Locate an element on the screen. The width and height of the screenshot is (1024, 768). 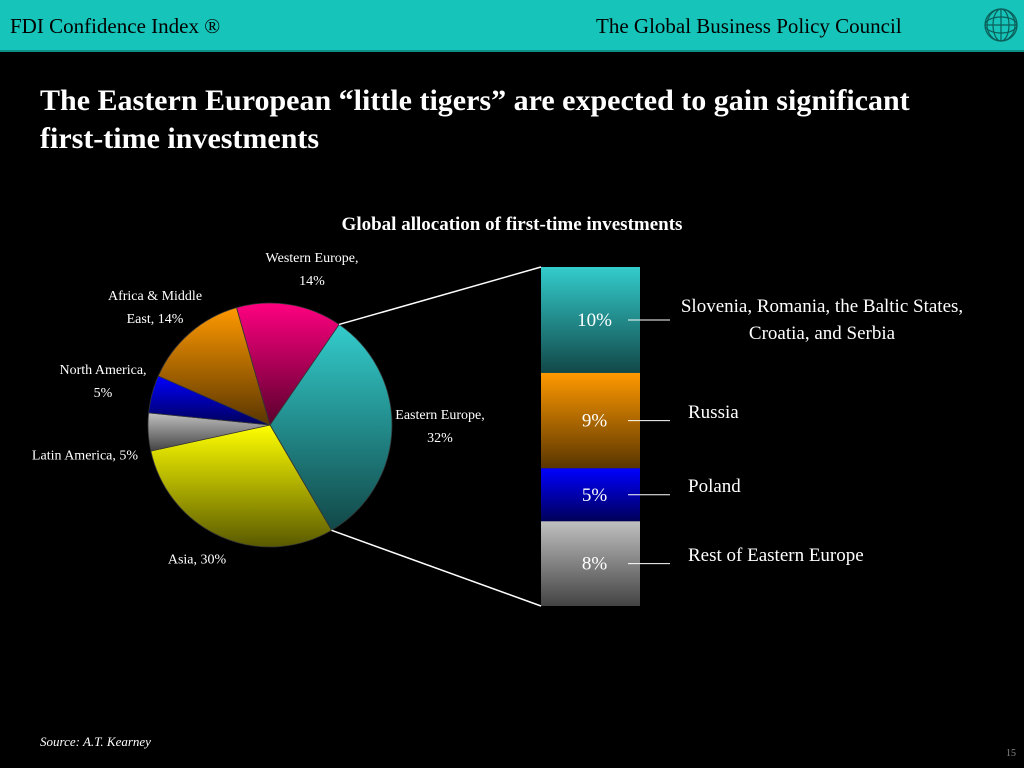
page-number: 15 is located at coordinates (1011, 753).